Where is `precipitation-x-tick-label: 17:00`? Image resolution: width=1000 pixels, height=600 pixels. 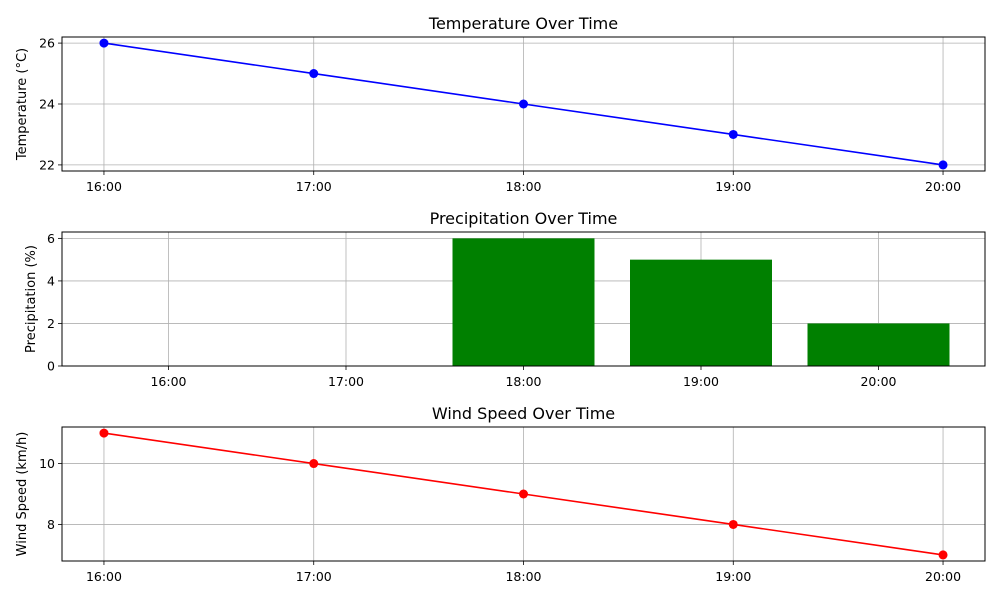
precipitation-x-tick-label: 17:00 is located at coordinates (346, 381).